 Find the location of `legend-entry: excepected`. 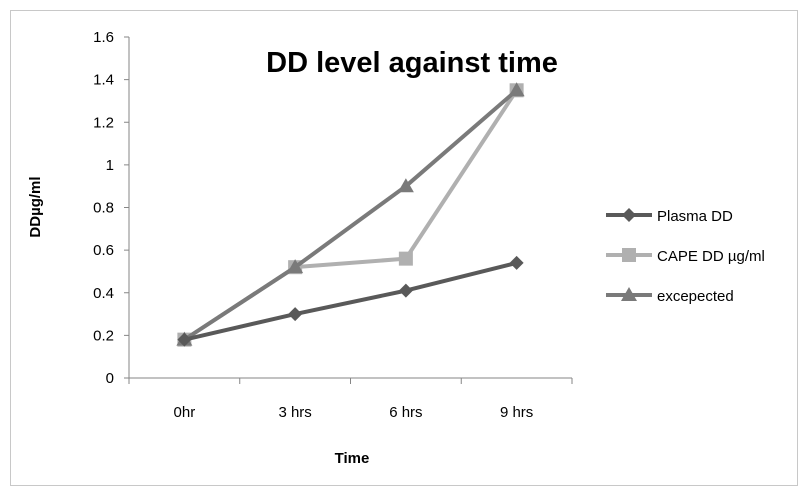

legend-entry: excepected is located at coordinates (670, 296).